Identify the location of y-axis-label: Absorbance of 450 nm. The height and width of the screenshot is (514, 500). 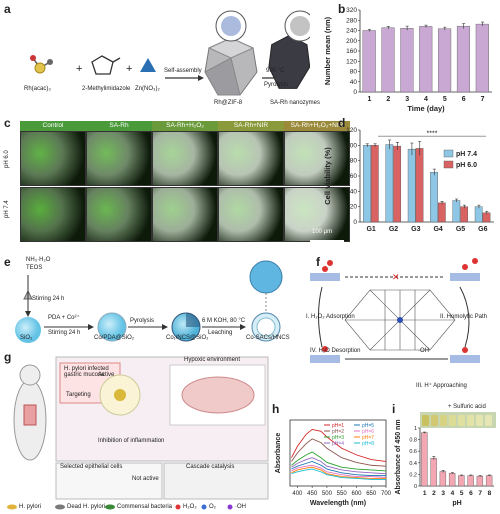
(398, 456).